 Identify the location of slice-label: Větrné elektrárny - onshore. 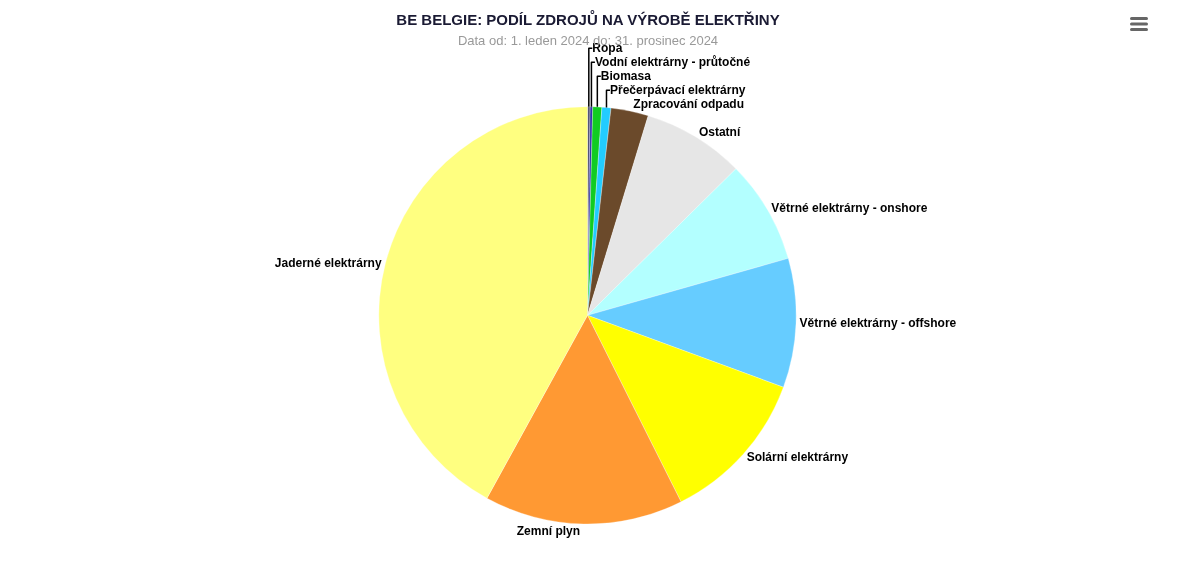
(849, 208).